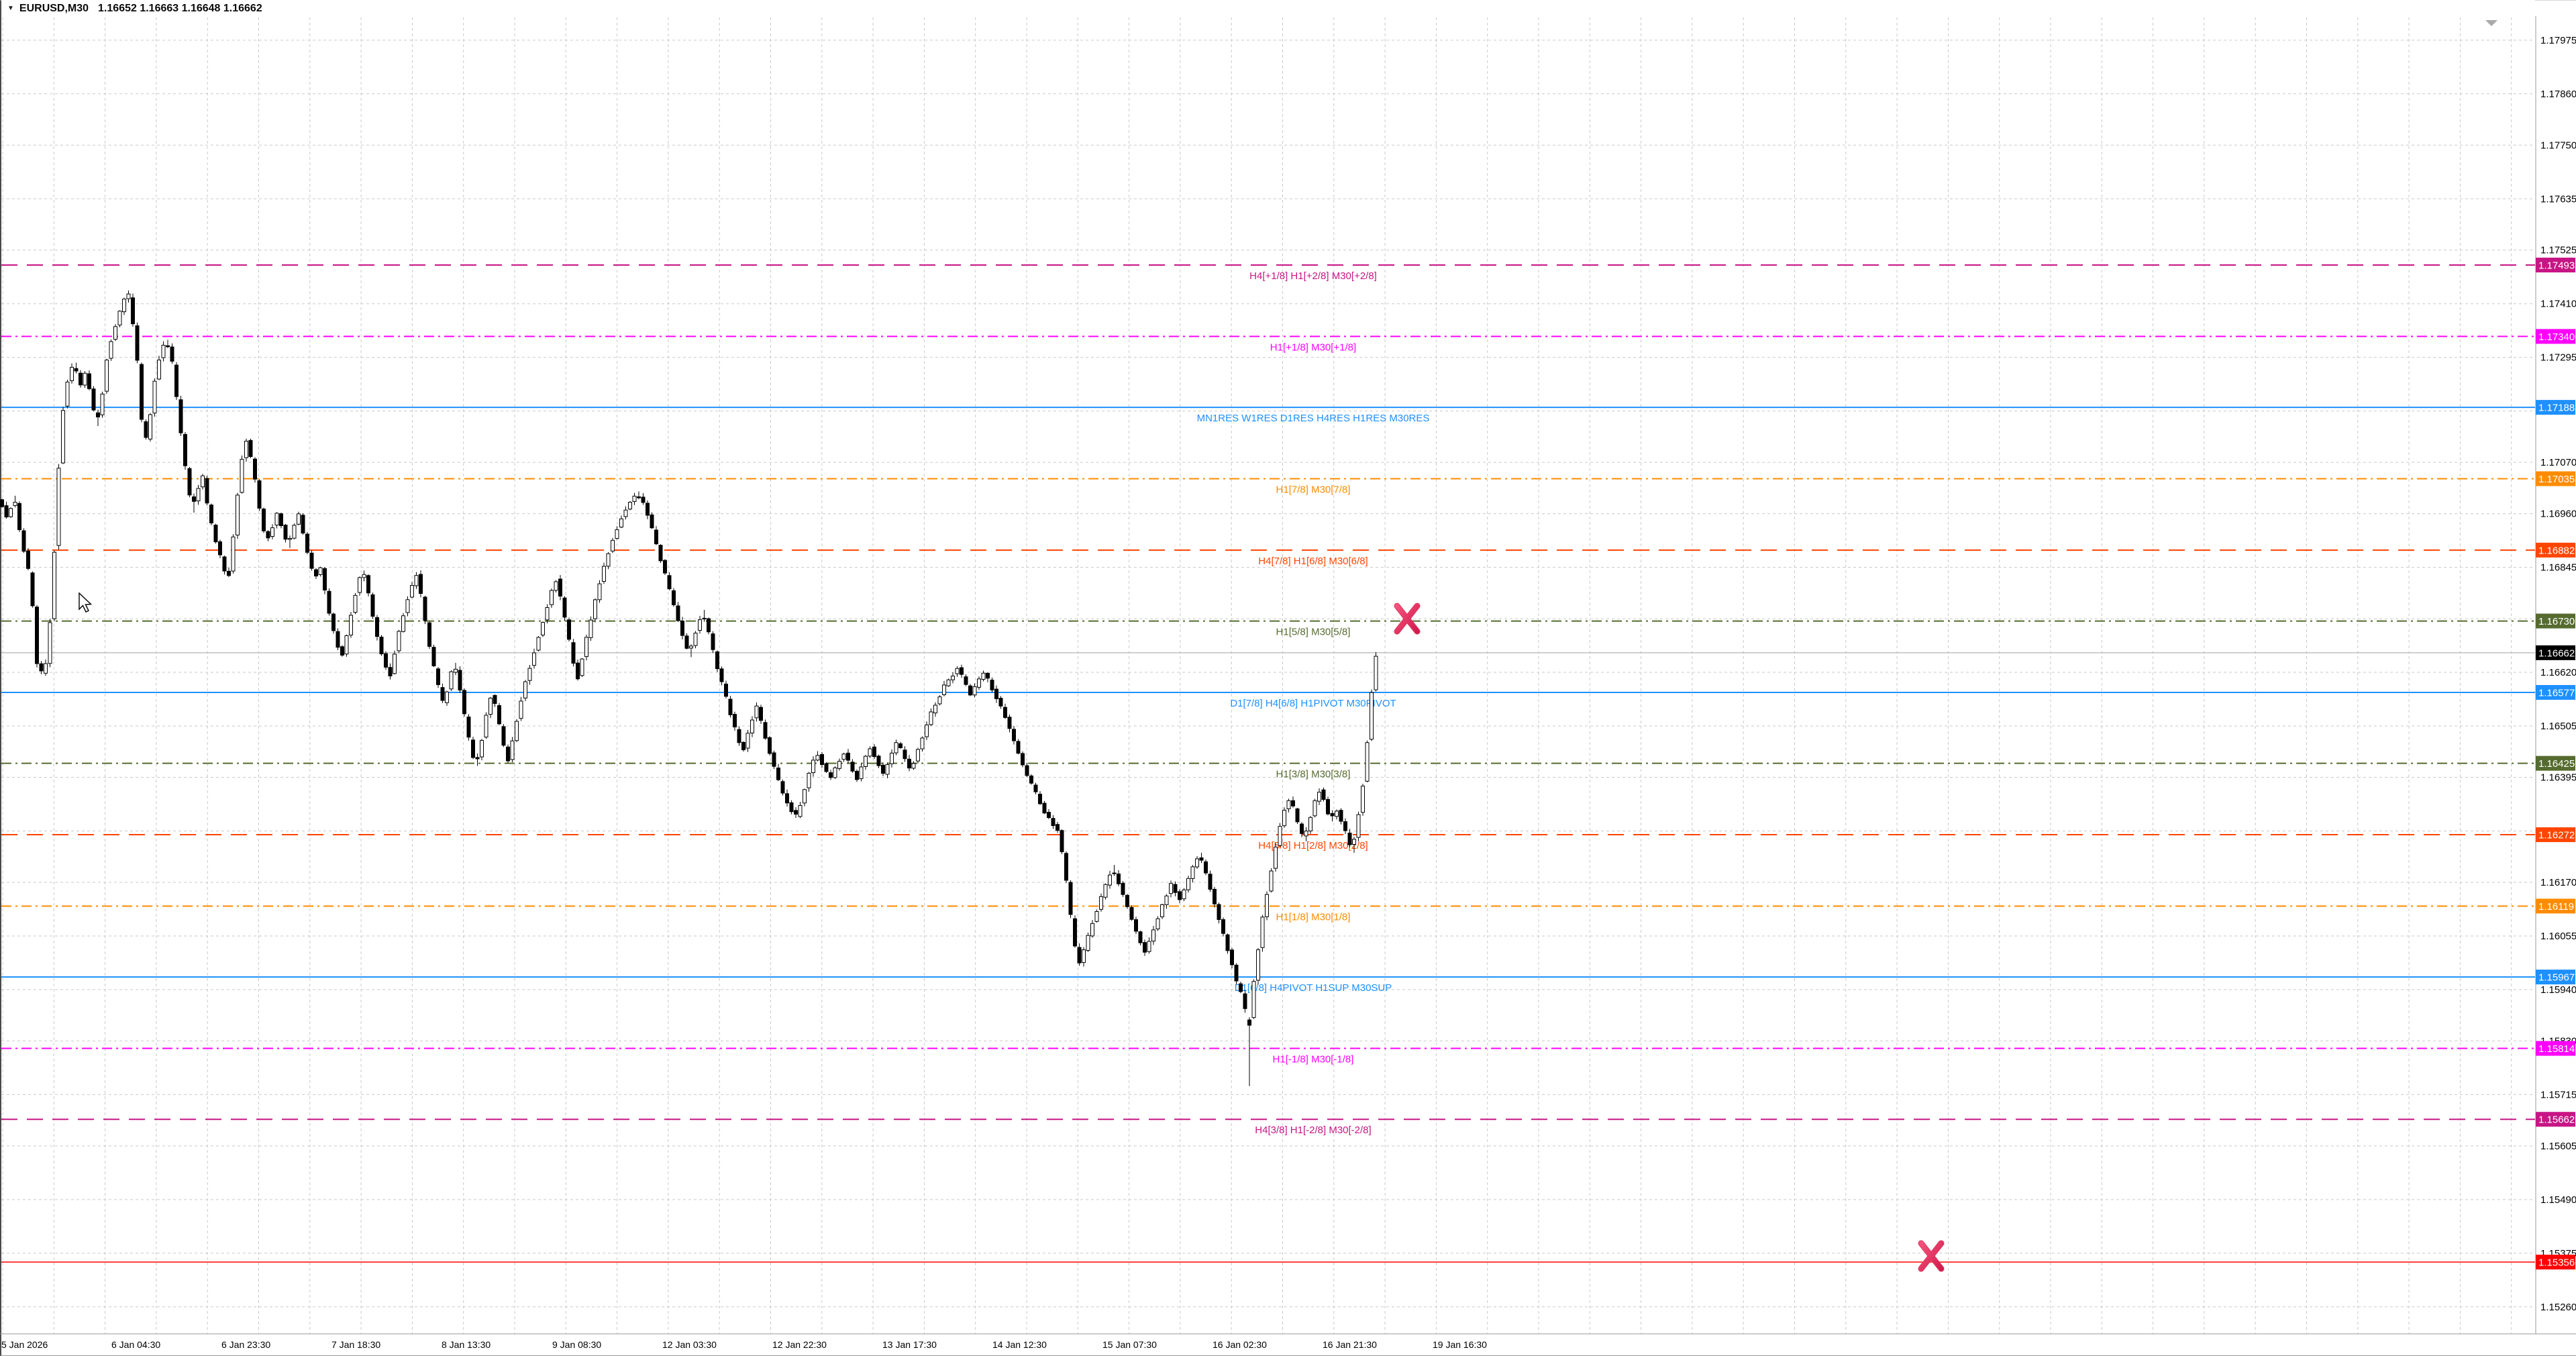 The image size is (2576, 1356). I want to click on price-level-badge: 1.15814, so click(2555, 1048).